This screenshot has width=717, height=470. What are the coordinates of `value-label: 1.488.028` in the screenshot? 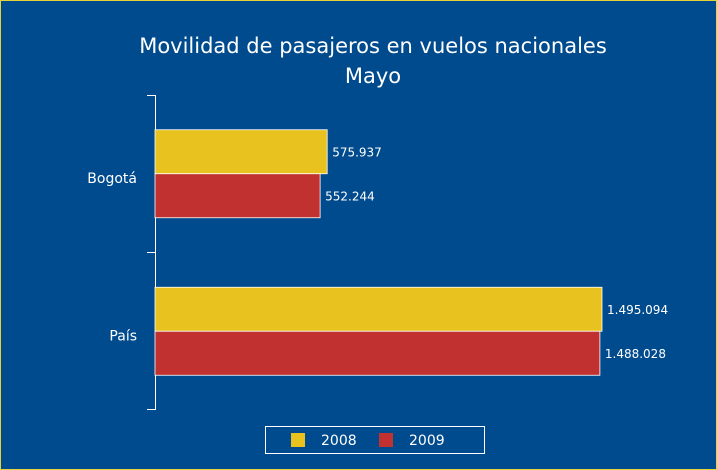 It's located at (635, 354).